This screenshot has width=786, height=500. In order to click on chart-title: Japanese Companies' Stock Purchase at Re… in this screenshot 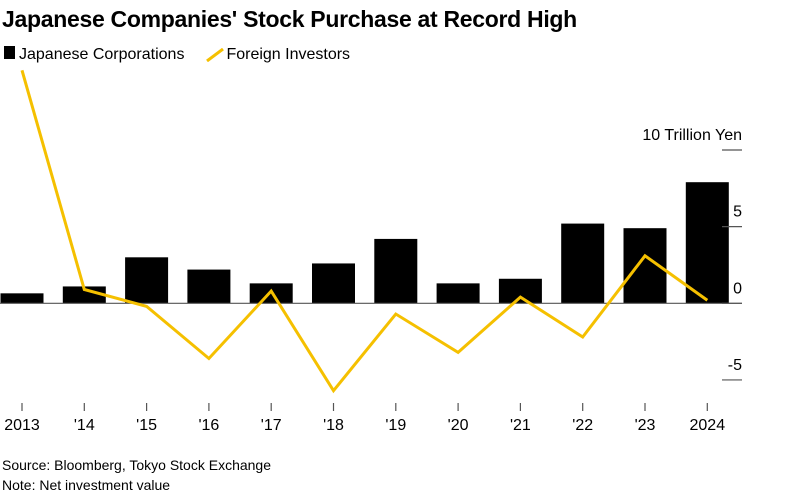, I will do `click(289, 19)`.